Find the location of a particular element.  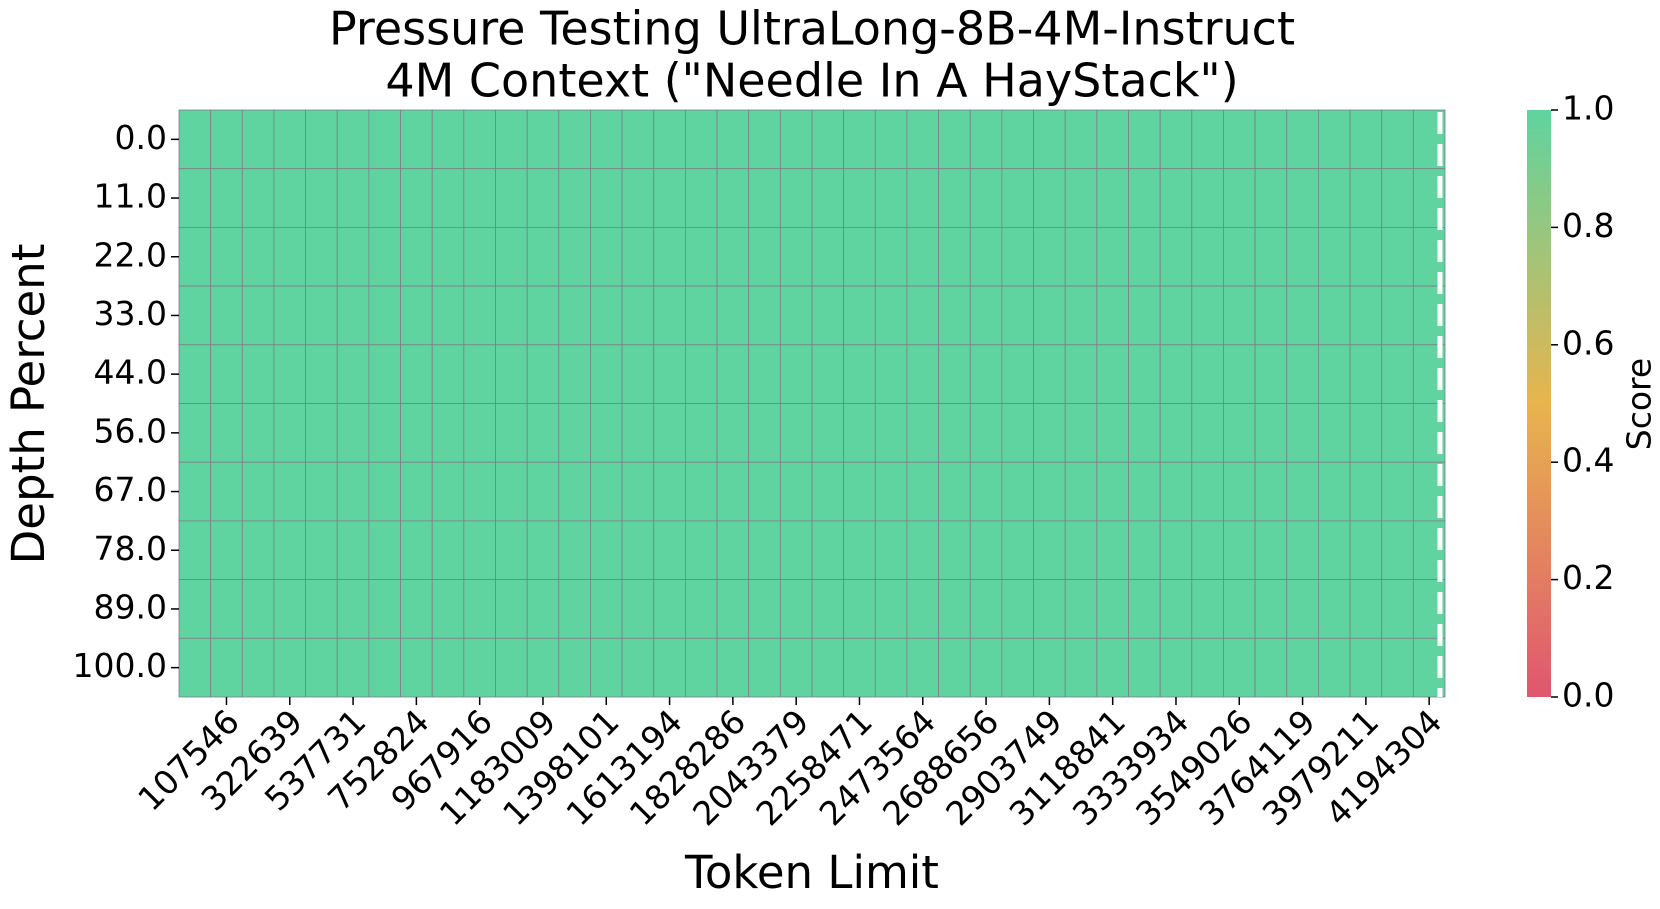

y-tick-label: 89.0 is located at coordinates (130, 606).